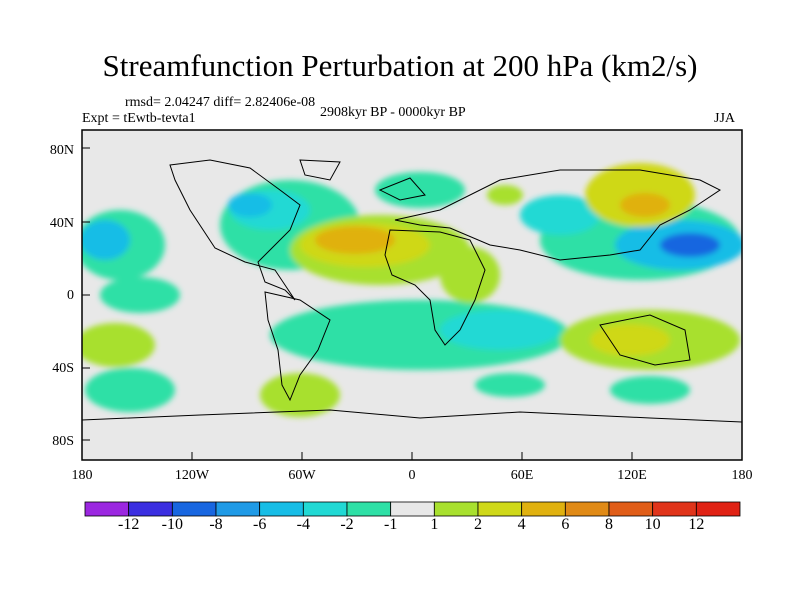 The width and height of the screenshot is (800, 600). What do you see at coordinates (696, 524) in the screenshot?
I see `colorbar-label: 12` at bounding box center [696, 524].